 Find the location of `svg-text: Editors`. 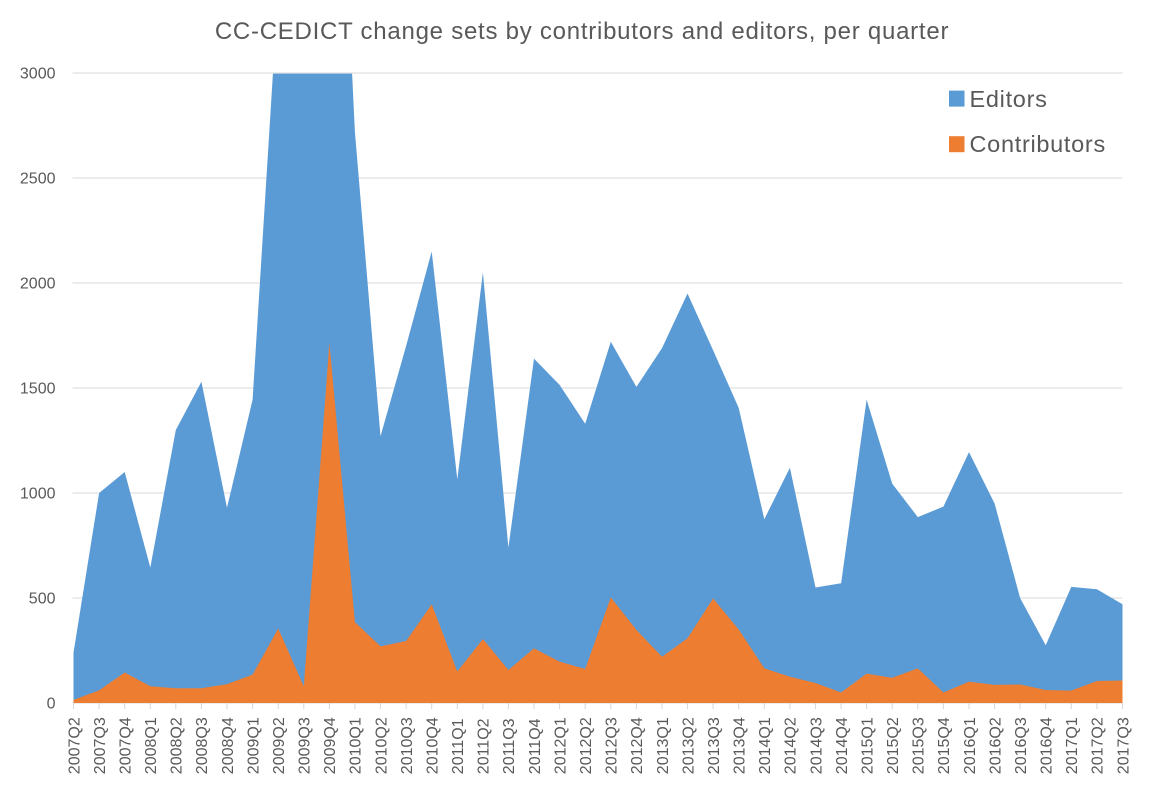

svg-text: Editors is located at coordinates (1009, 99).